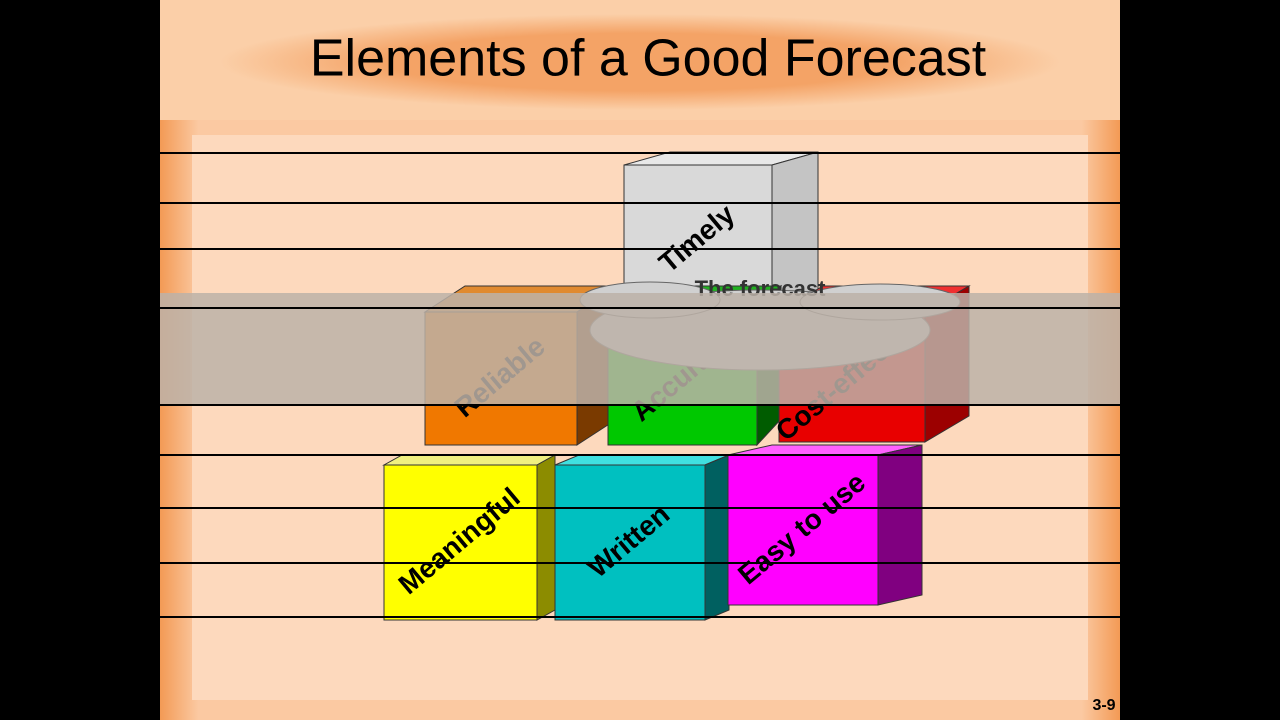  Describe the element at coordinates (640, 349) in the screenshot. I see `blind-band` at that location.